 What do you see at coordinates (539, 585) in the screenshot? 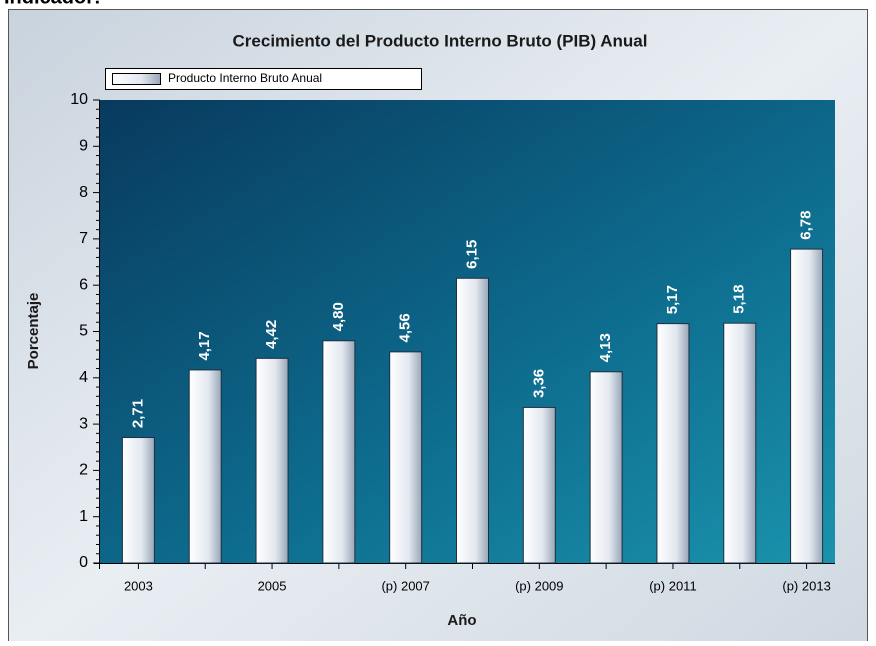
I see `x-tick-label: (p) 2009` at bounding box center [539, 585].